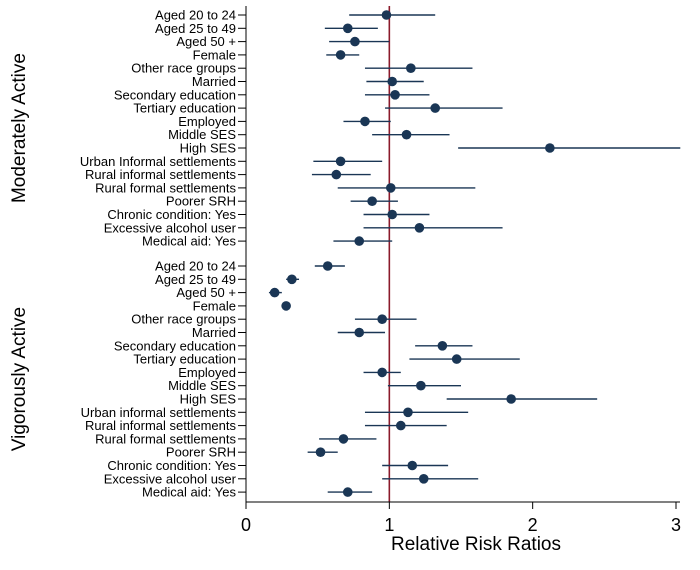 This screenshot has width=700, height=570. Describe the element at coordinates (159, 412) in the screenshot. I see `row-label: Urban informal settlements` at that location.